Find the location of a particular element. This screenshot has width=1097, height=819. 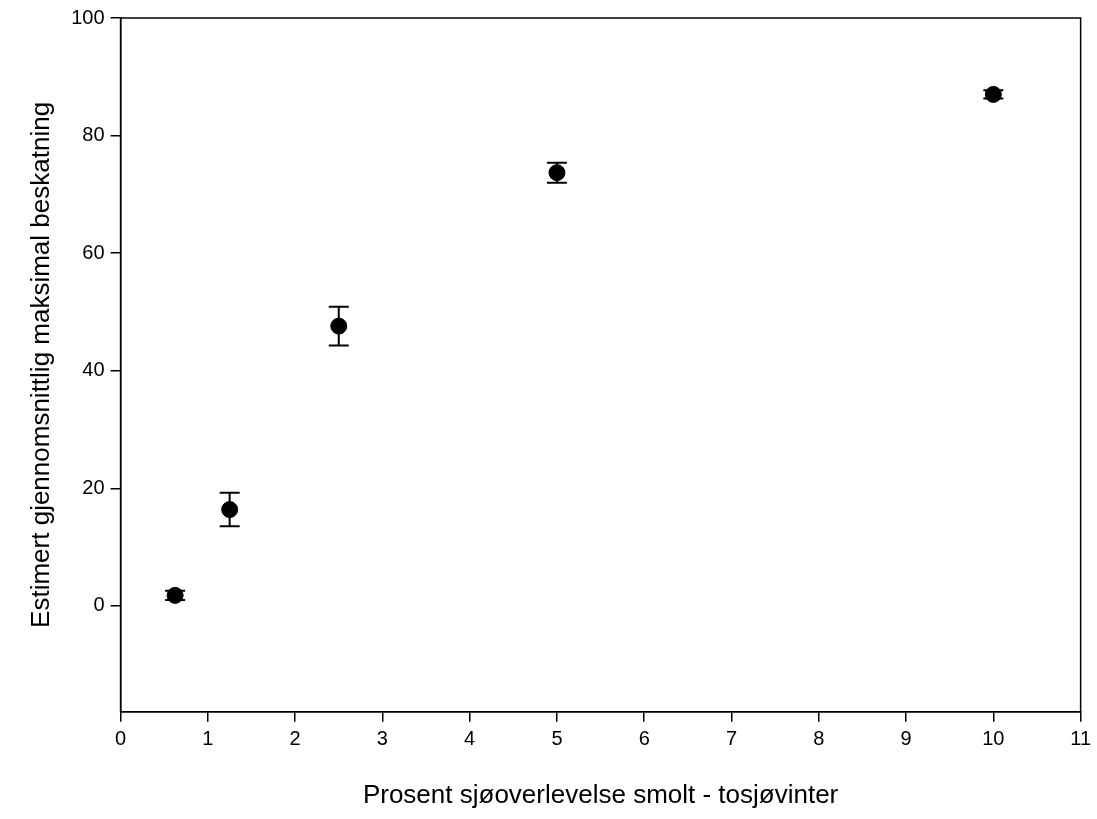

y-tick-label: 0 is located at coordinates (99, 604).